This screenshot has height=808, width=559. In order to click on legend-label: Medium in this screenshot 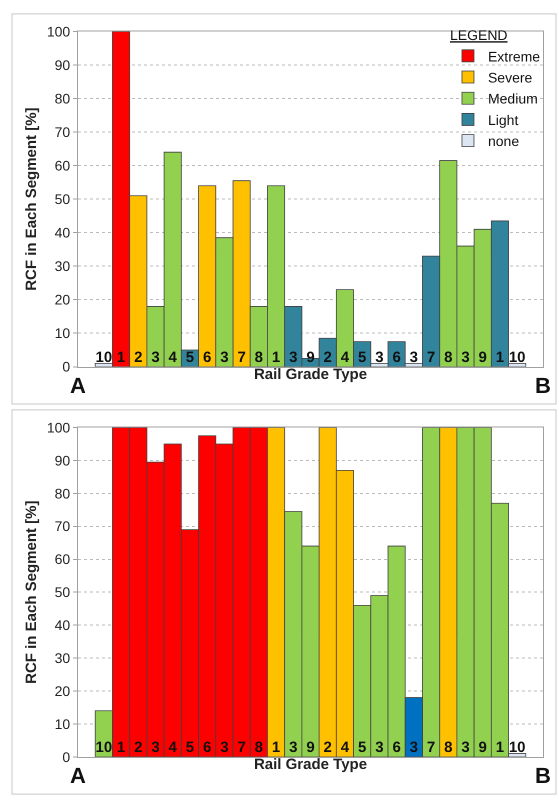, I will do `click(513, 98)`.